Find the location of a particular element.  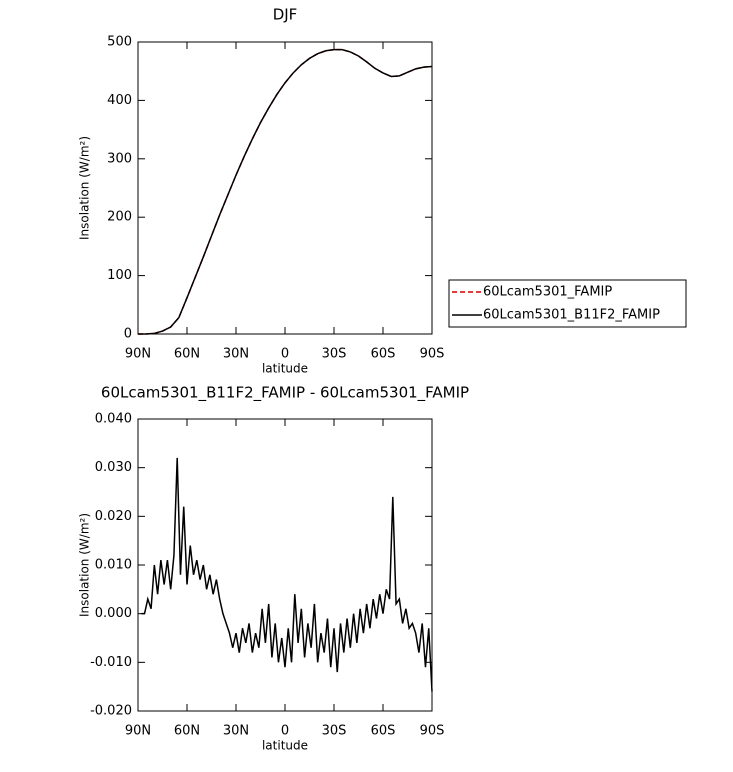

chart-title: DJF is located at coordinates (285, 15).